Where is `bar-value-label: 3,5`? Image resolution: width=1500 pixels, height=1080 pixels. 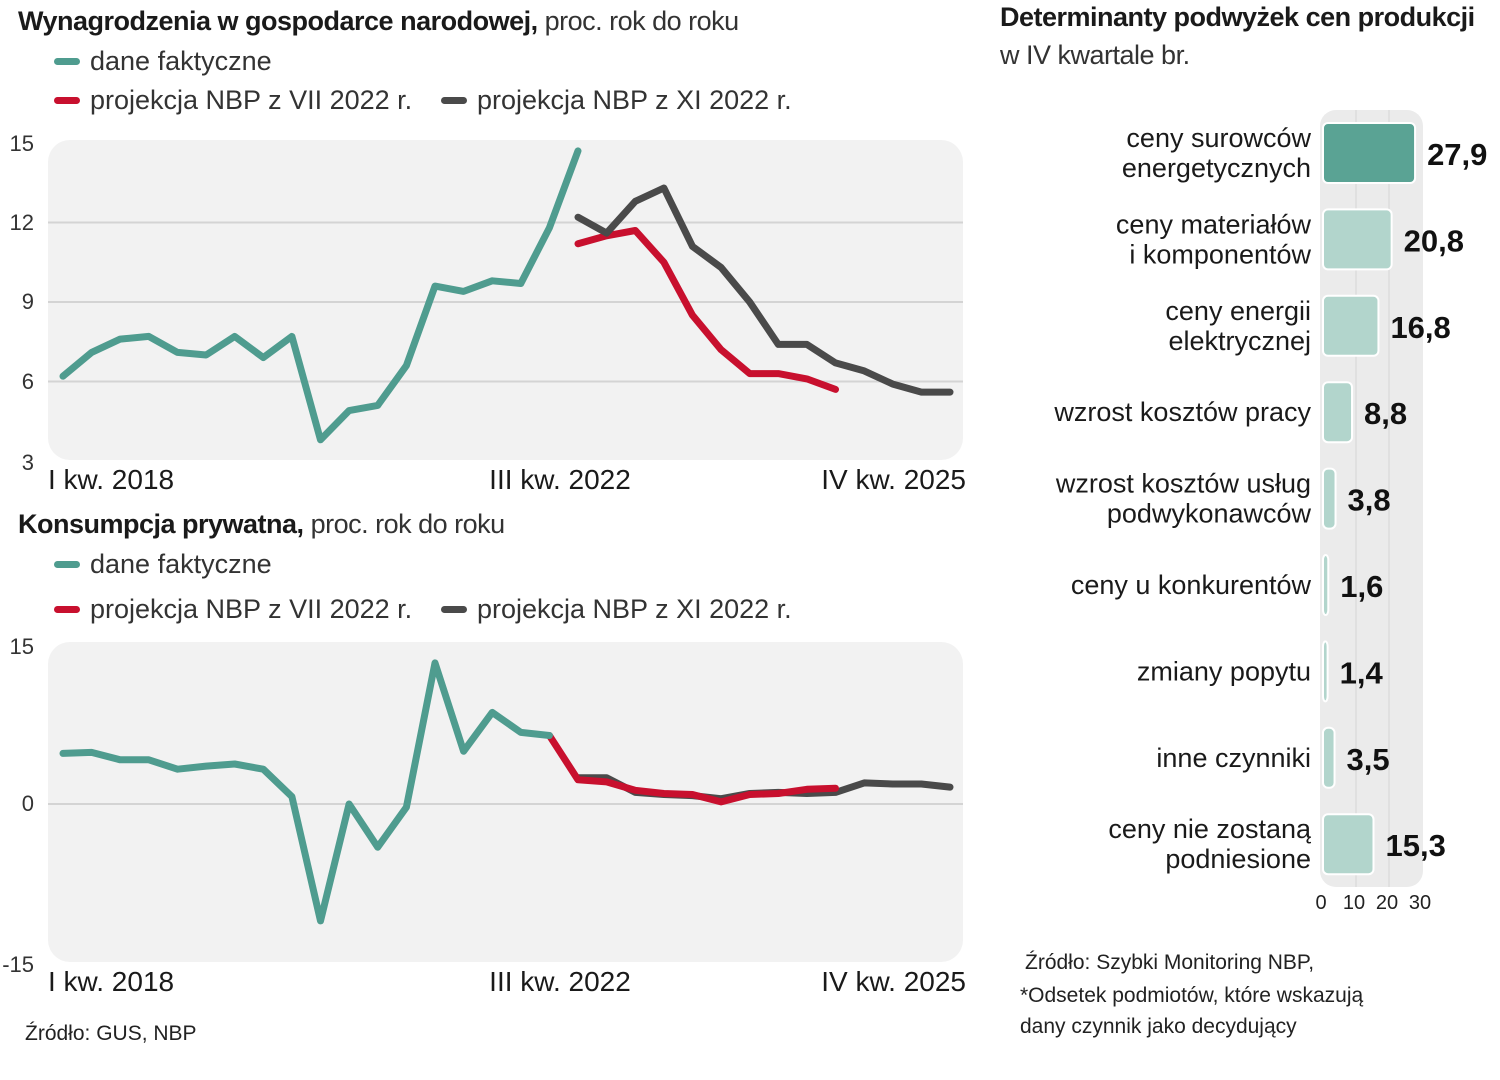
bar-value-label: 3,5 is located at coordinates (1368, 759).